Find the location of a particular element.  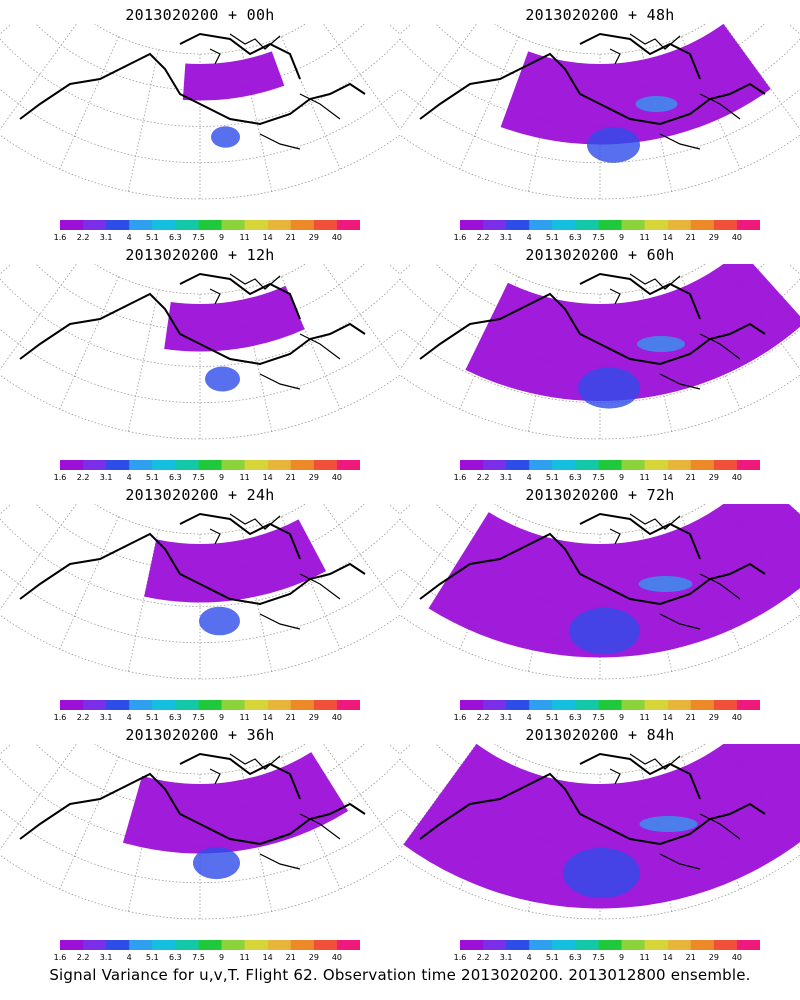

colorbar-label: 40 is located at coordinates (337, 237).